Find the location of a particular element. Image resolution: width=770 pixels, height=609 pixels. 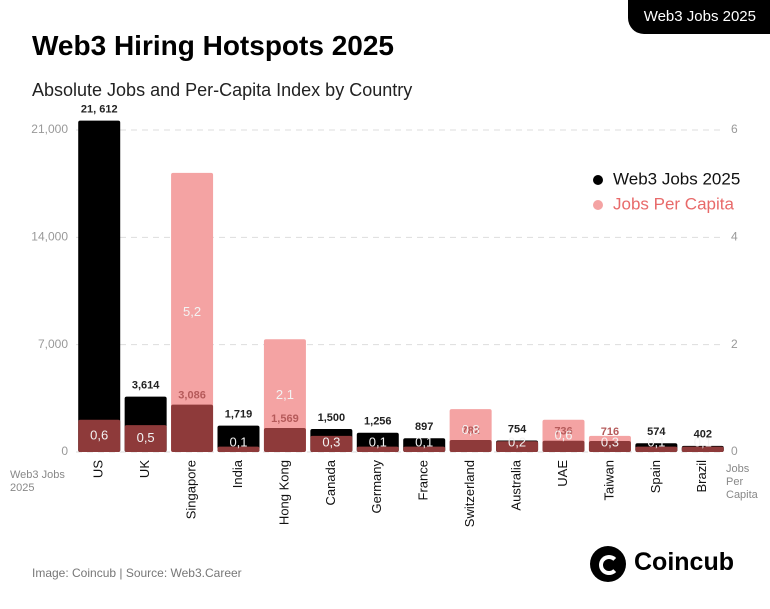

y2-tick-label: 0 is located at coordinates (734, 451).